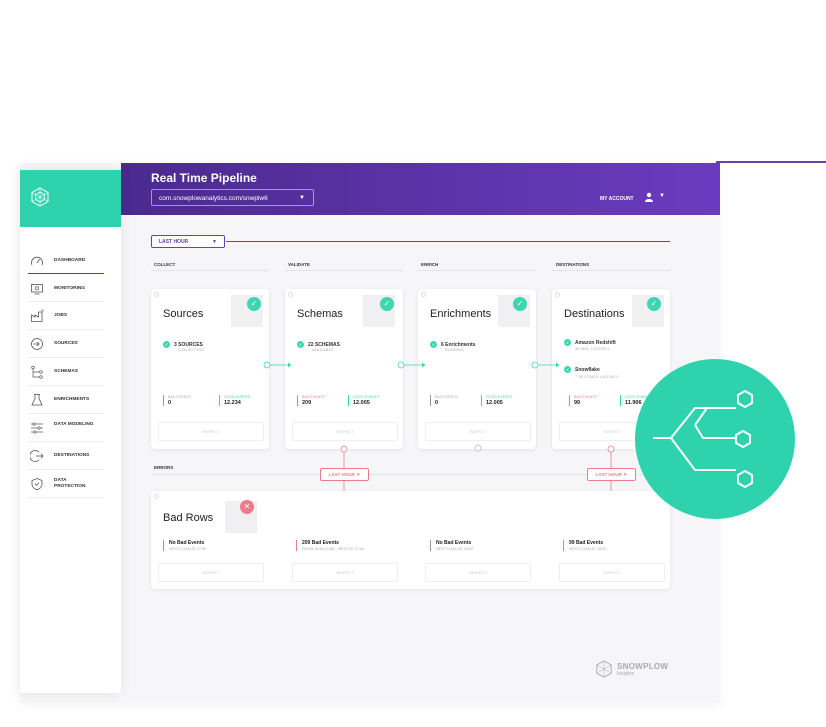 The image size is (826, 727). Describe the element at coordinates (703, 439) in the screenshot. I see `pipeline-branch-icon` at that location.